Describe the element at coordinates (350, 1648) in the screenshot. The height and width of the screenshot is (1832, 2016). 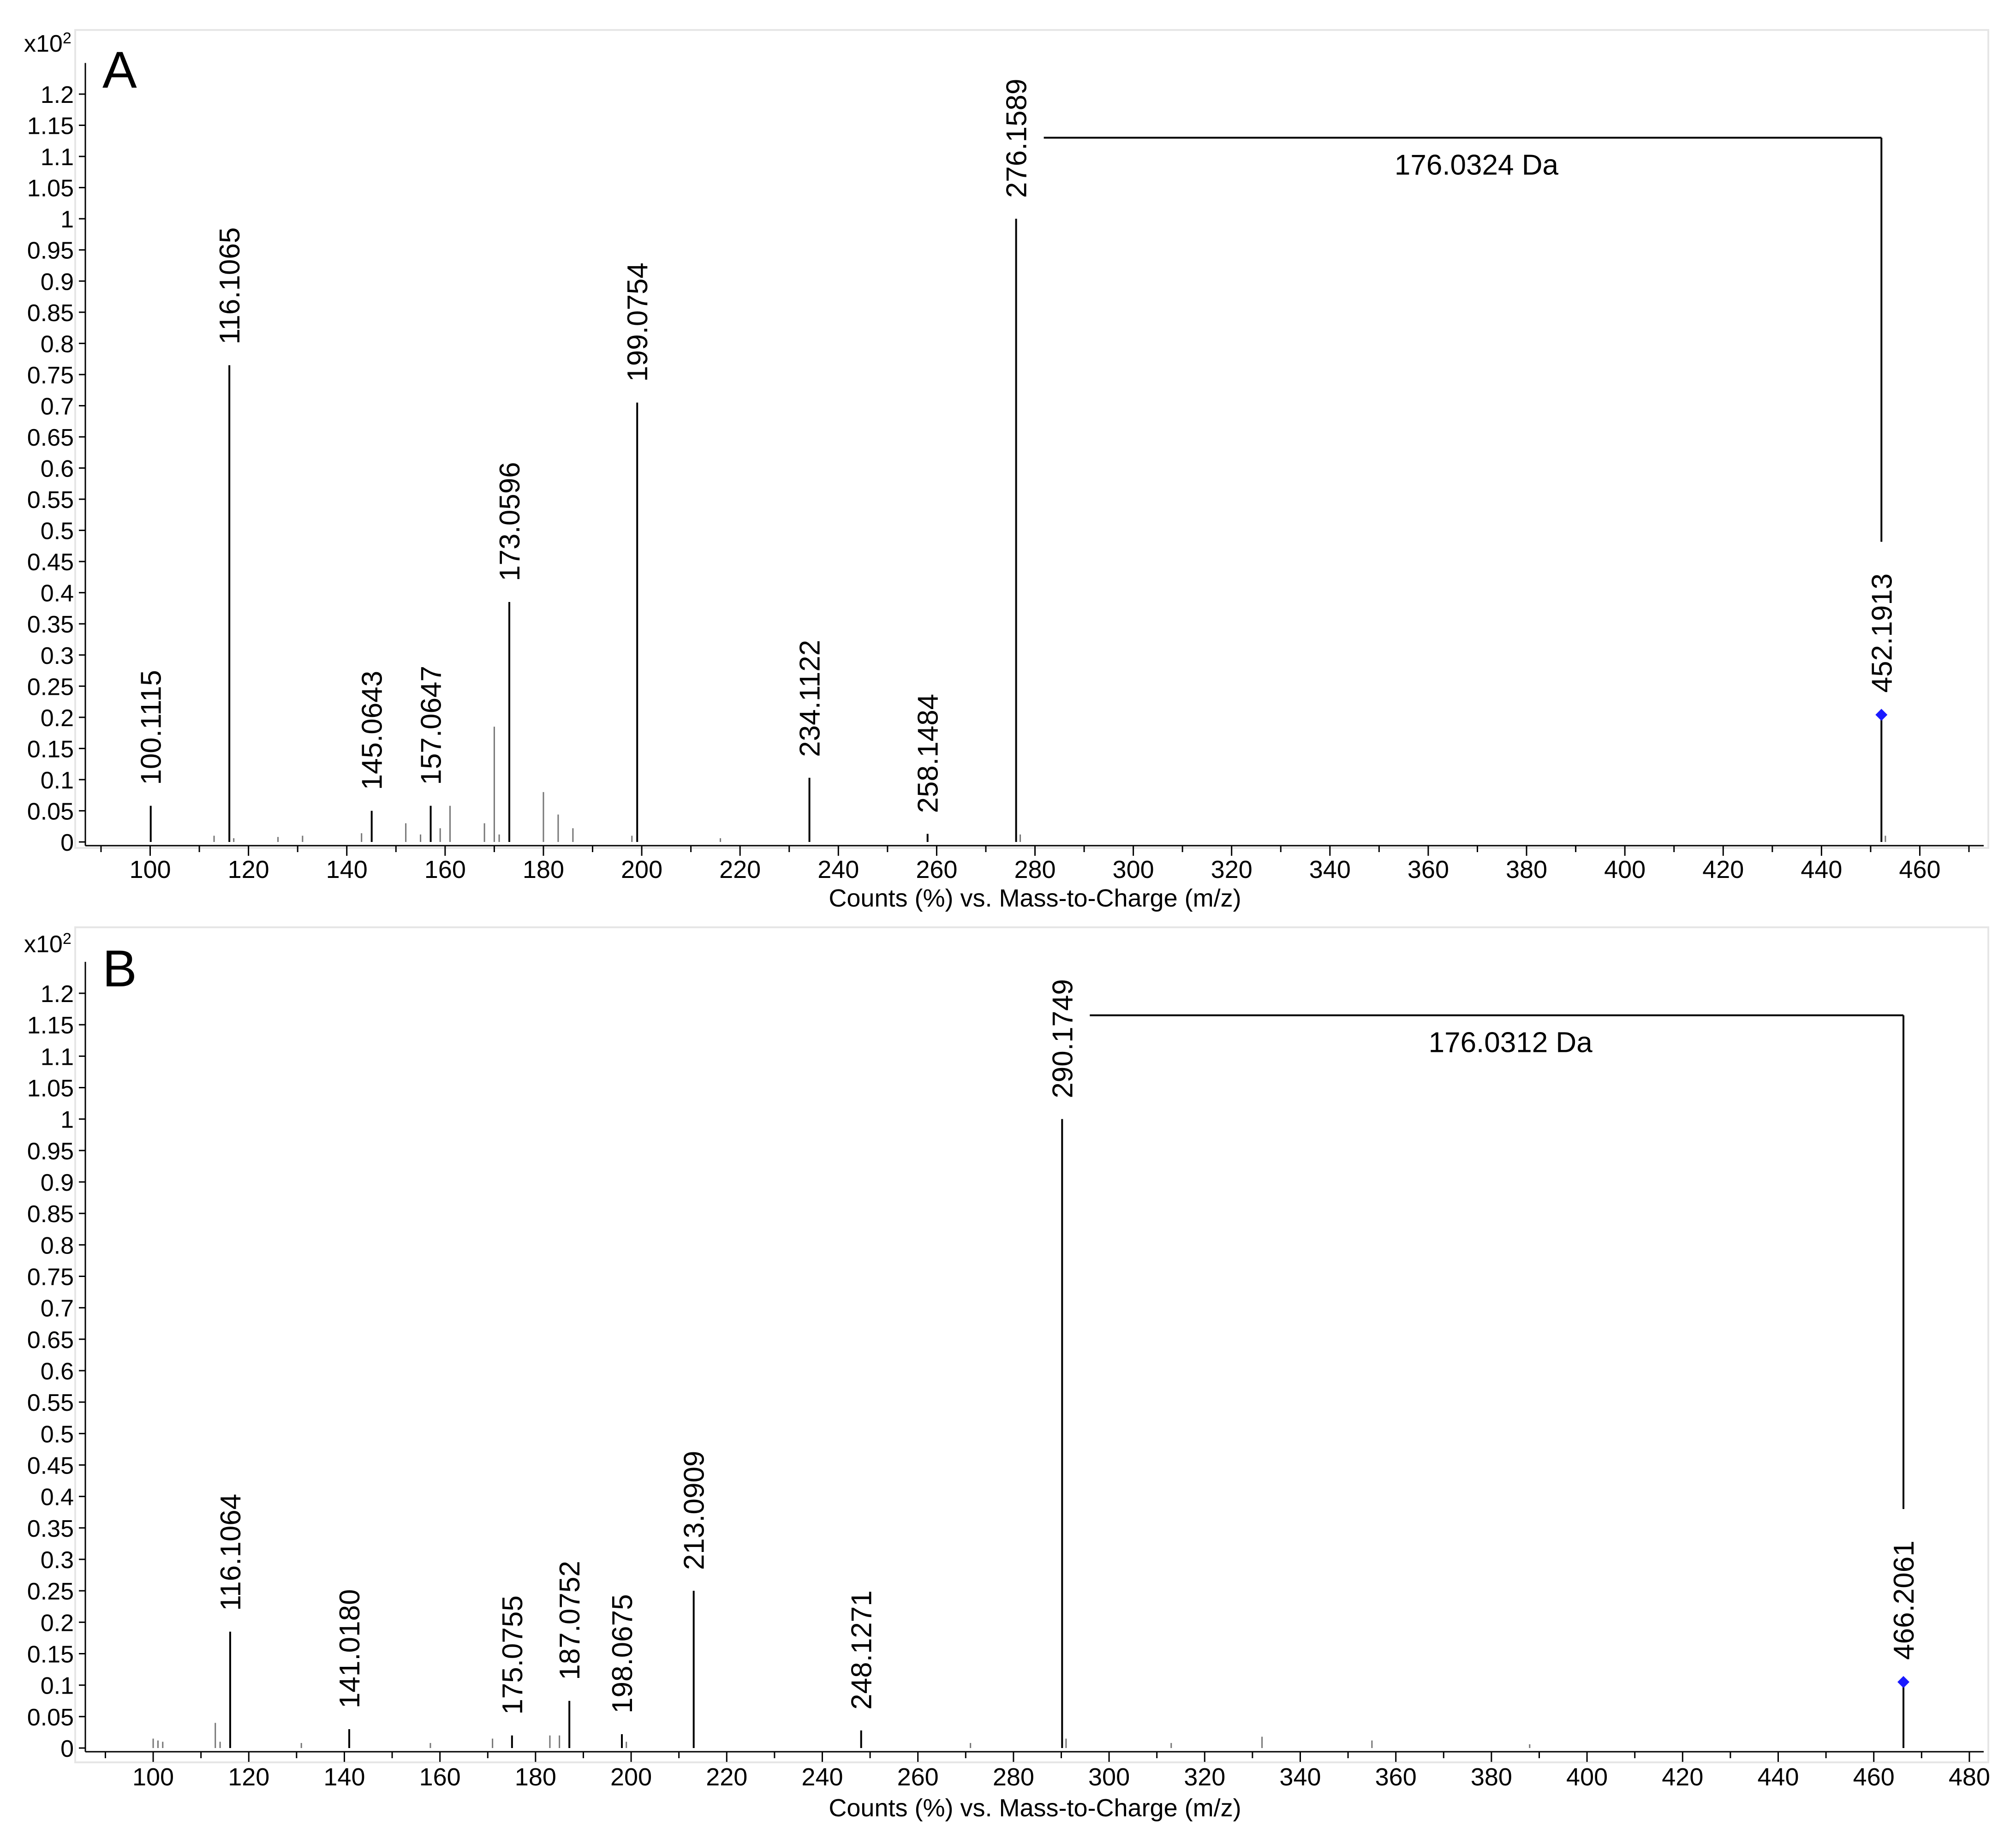
I see `peak-label: 141.0180` at that location.